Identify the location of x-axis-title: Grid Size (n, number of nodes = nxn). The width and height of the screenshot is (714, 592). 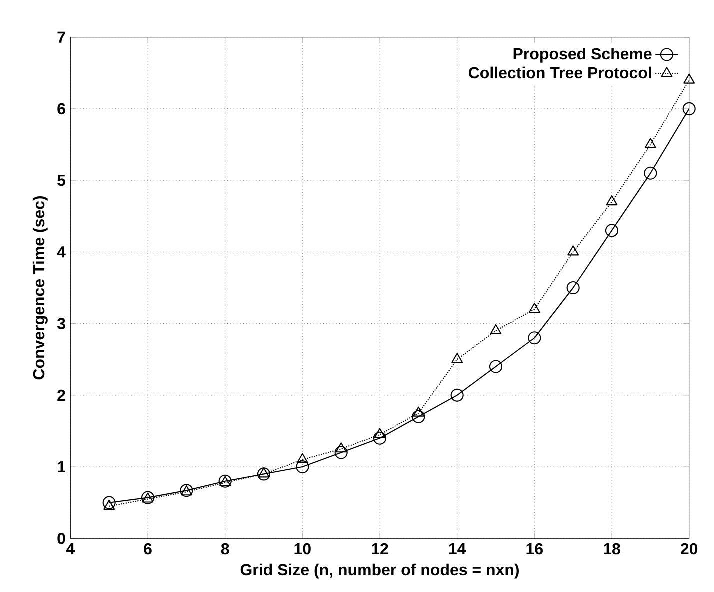
(379, 571).